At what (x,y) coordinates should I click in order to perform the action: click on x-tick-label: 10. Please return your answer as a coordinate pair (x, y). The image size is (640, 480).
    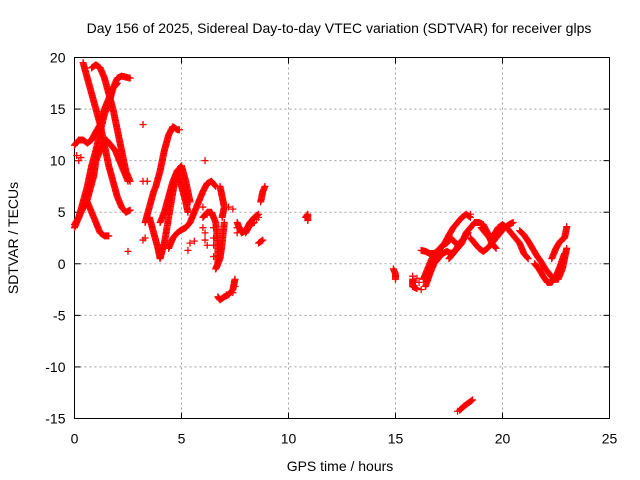
    Looking at the image, I should click on (289, 439).